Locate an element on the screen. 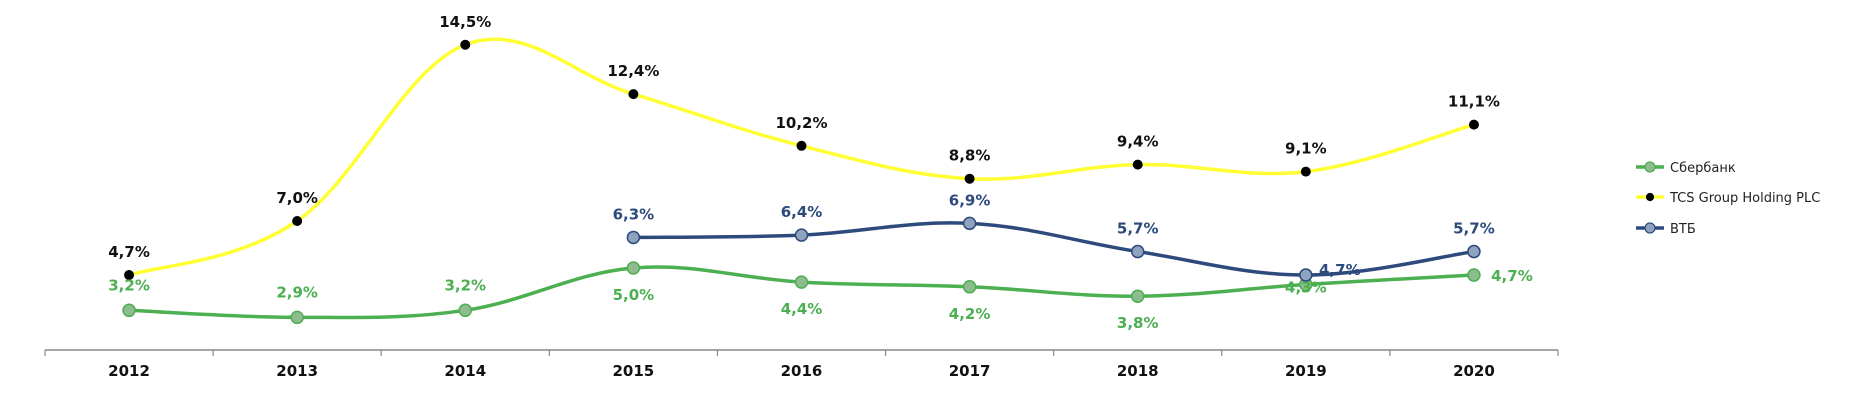 The height and width of the screenshot is (400, 1868). legend-item: Сбербанк is located at coordinates (1686, 168).